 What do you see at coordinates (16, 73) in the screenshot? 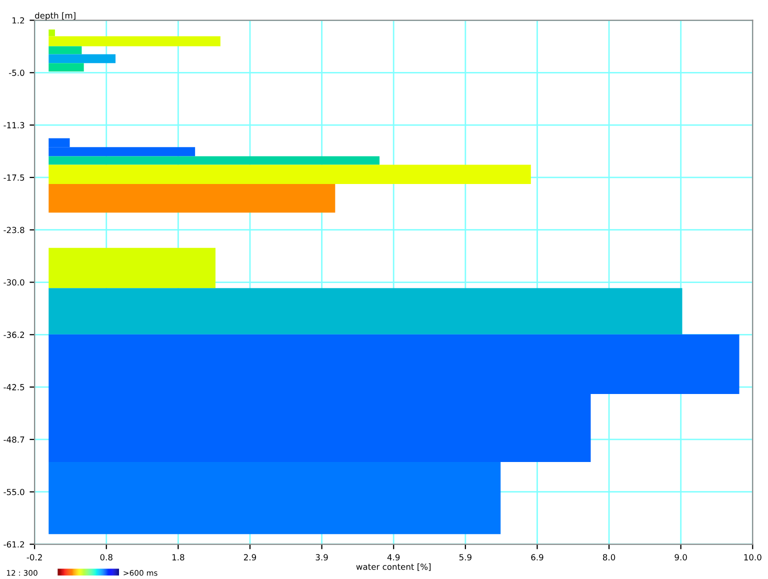
I see `y-tick-label: -5.0` at bounding box center [16, 73].